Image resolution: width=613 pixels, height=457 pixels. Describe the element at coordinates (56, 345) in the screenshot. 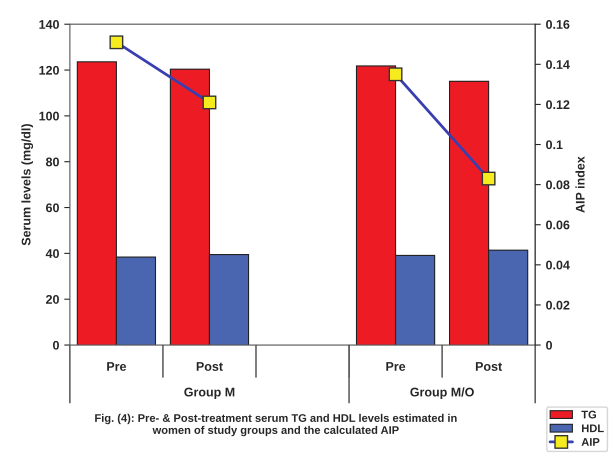

I see `y-tick-label: 0` at that location.